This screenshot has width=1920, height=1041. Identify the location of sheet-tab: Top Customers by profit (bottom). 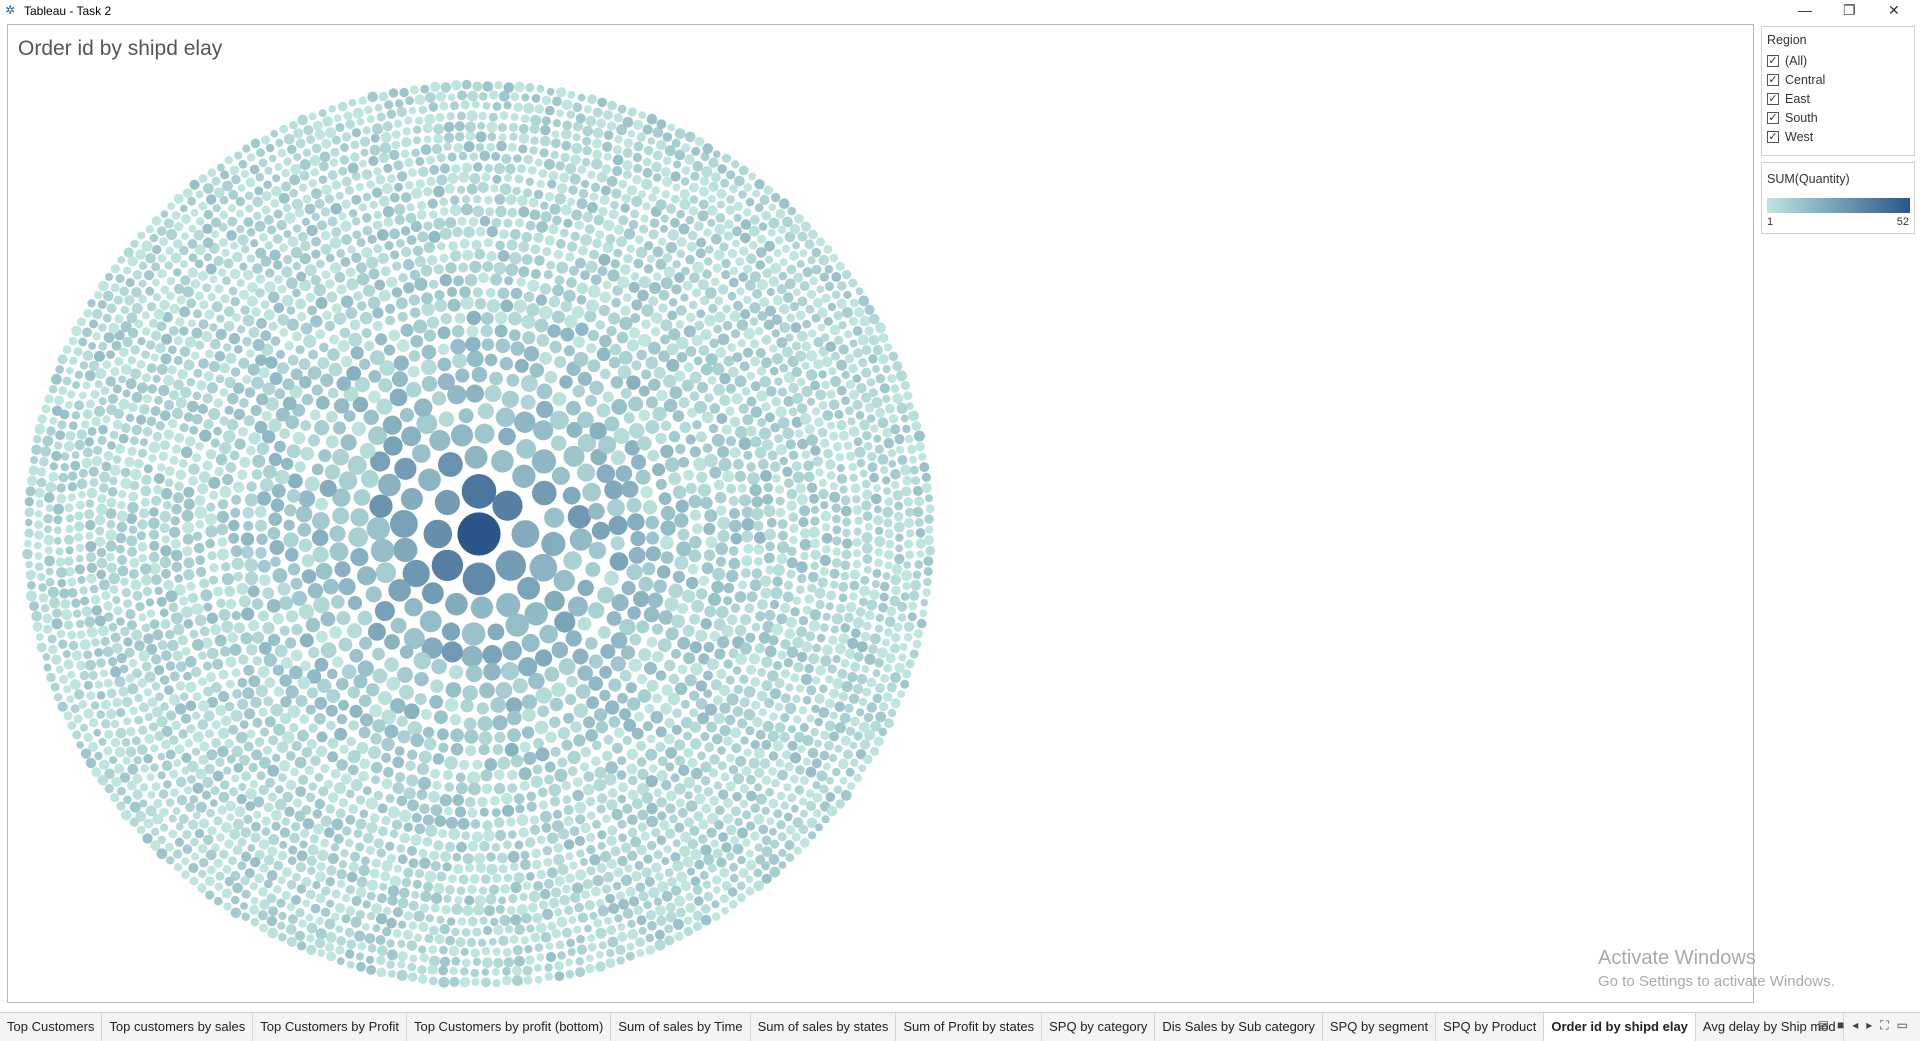
(509, 1027).